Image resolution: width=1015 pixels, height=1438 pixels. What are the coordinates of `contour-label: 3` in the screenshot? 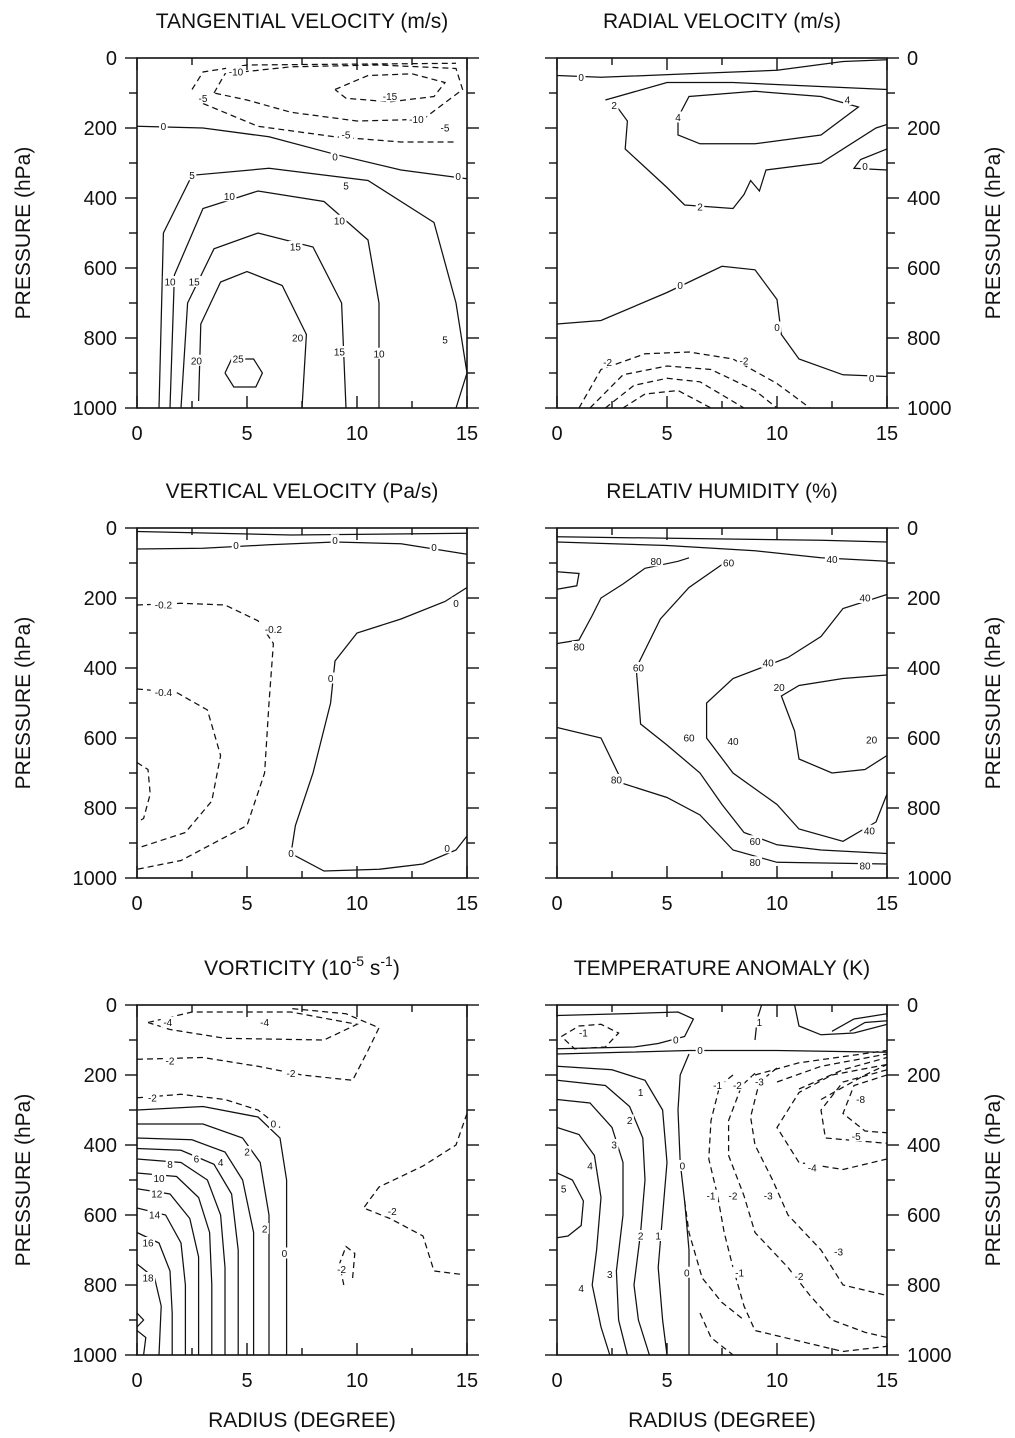 It's located at (614, 1146).